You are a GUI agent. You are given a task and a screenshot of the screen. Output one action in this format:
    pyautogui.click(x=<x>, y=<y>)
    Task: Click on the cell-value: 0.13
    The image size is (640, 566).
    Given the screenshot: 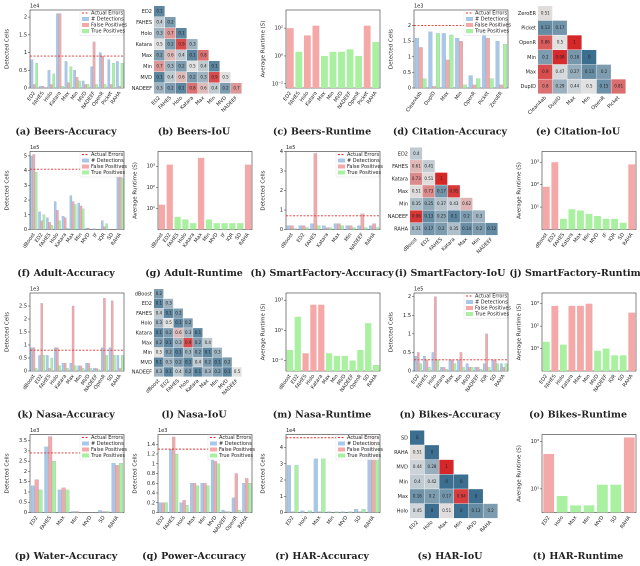 What is the action you would take?
    pyautogui.click(x=476, y=510)
    